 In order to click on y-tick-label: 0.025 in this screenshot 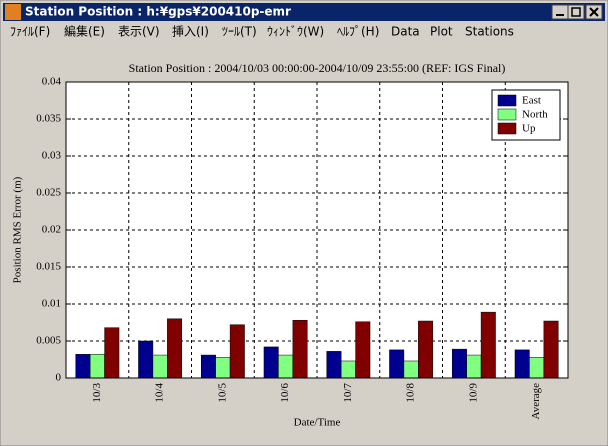, I will do `click(48, 193)`.